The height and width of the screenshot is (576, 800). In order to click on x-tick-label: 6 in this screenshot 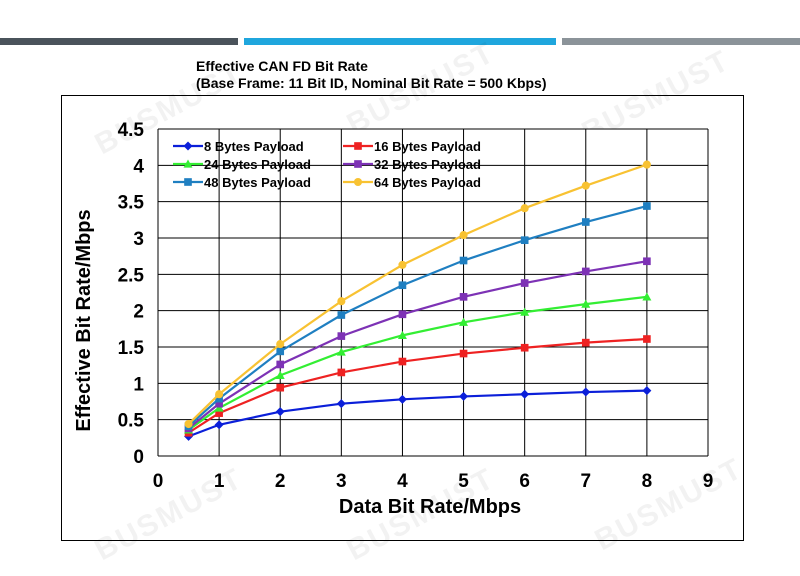, I will do `click(524, 481)`.